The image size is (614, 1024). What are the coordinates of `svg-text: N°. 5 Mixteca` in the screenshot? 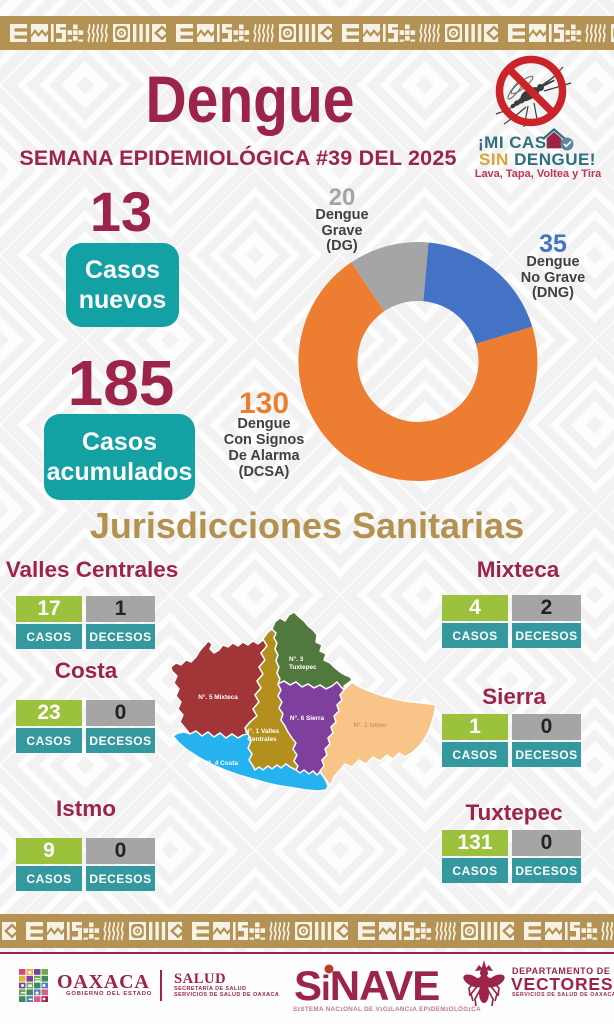 It's located at (218, 697).